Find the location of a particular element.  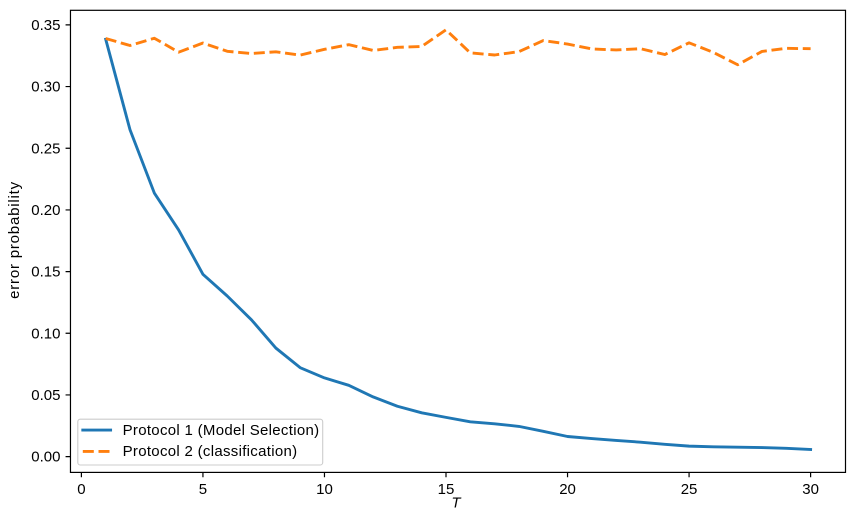

svg-text: 0.05 is located at coordinates (45, 395).